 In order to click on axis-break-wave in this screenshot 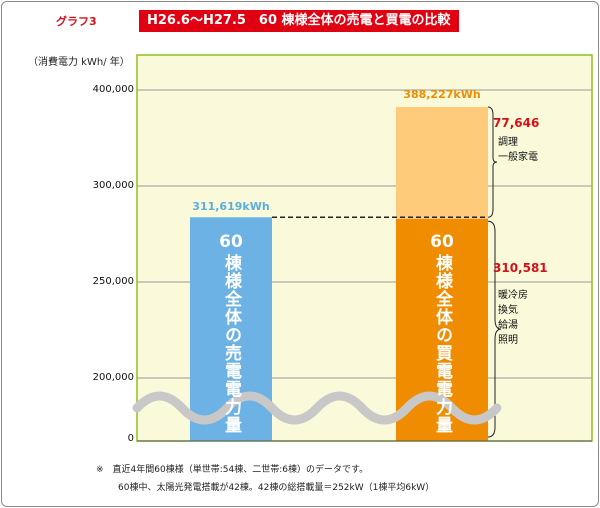, I will do `click(317, 408)`.